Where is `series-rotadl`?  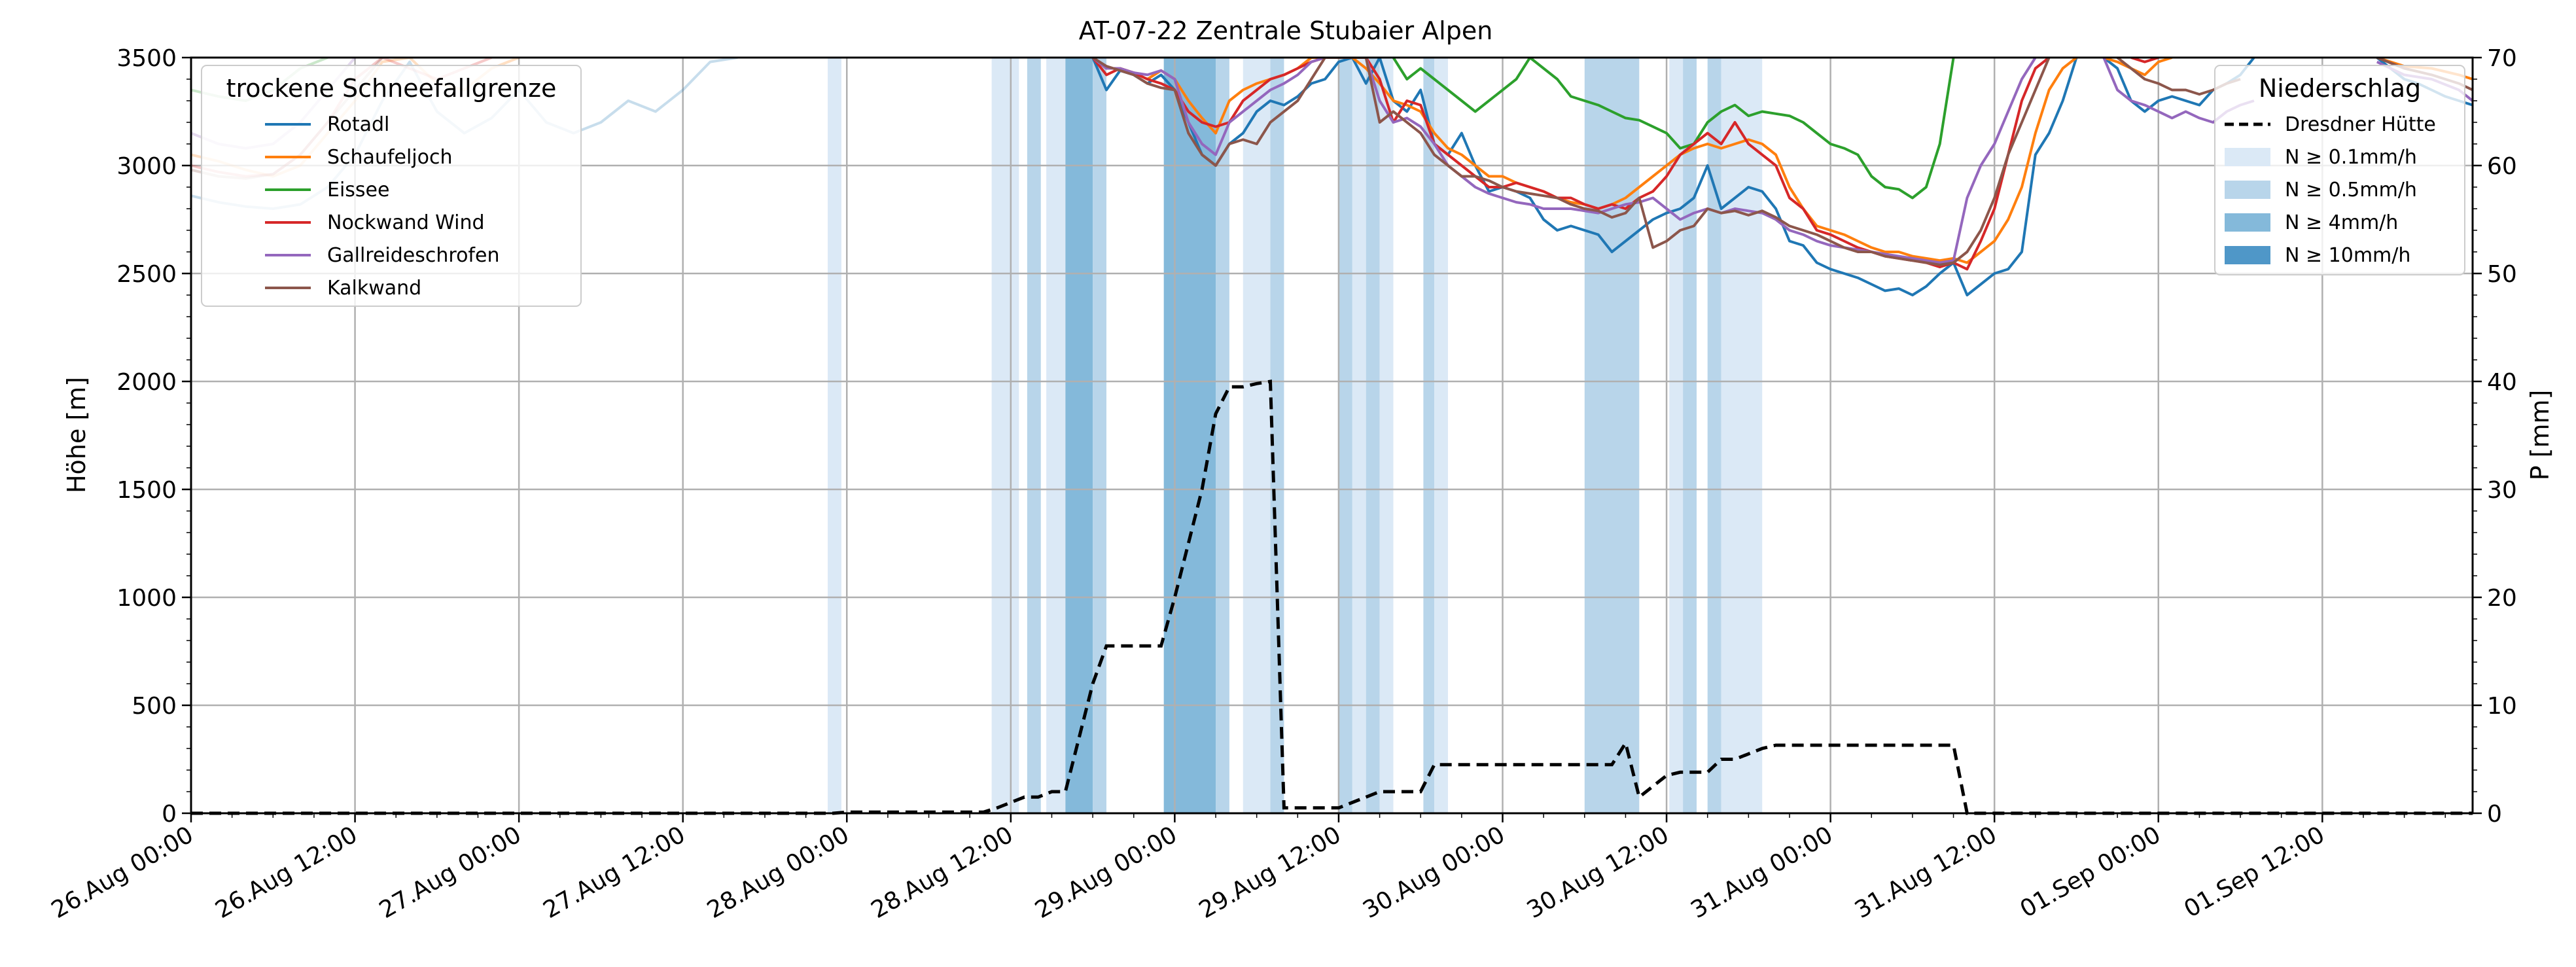
series-rotadl is located at coordinates (1584, 177).